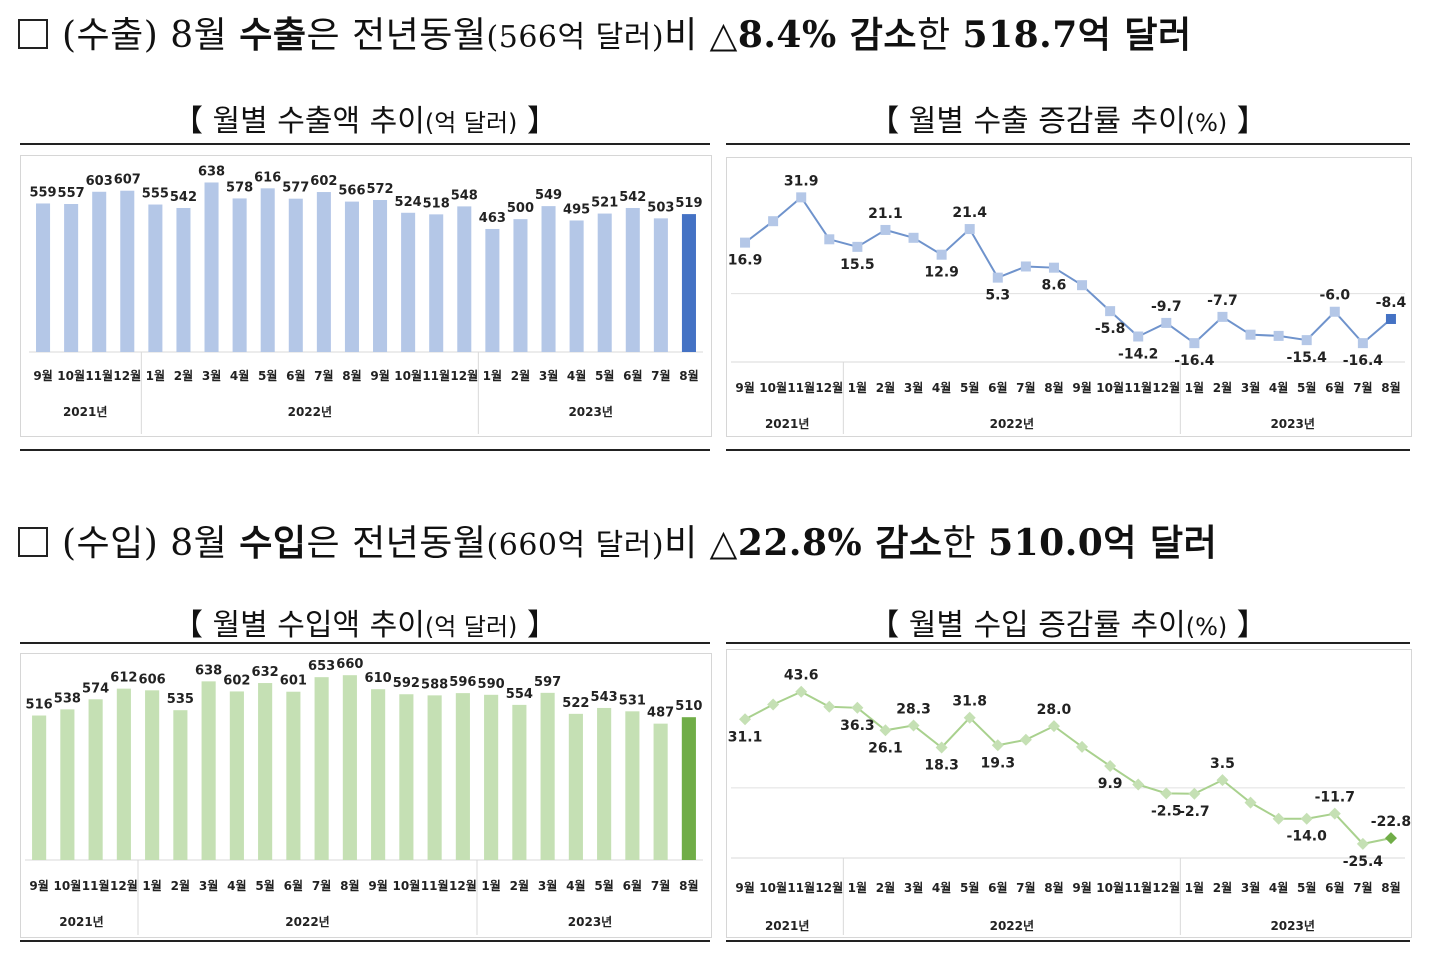 The image size is (1434, 954). Describe the element at coordinates (826, 543) in the screenshot. I see `import-headline-part: △22.8% 감소` at that location.